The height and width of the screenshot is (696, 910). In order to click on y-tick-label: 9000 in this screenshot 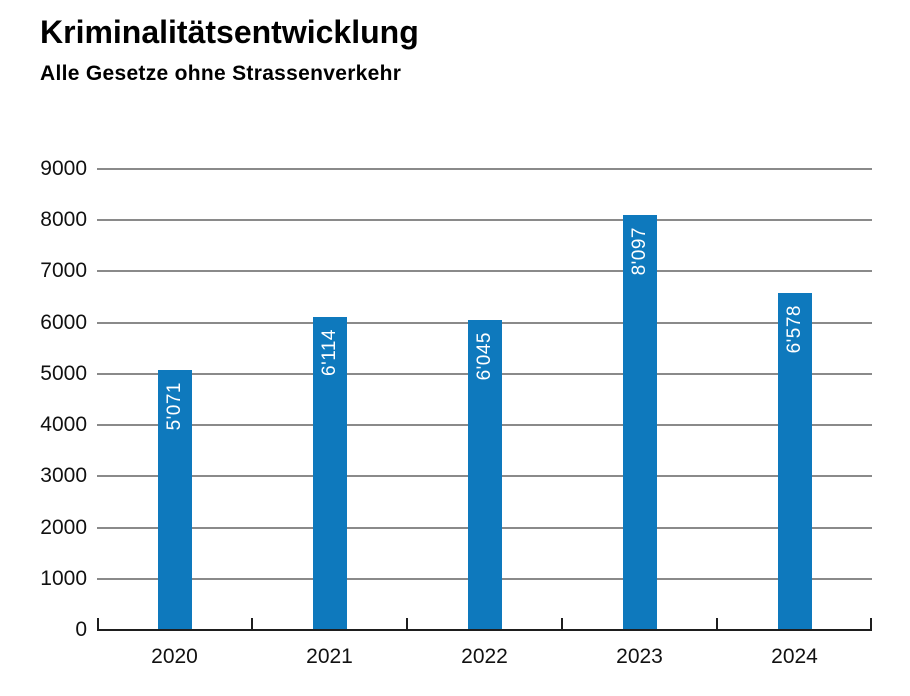, I will do `click(63, 168)`.